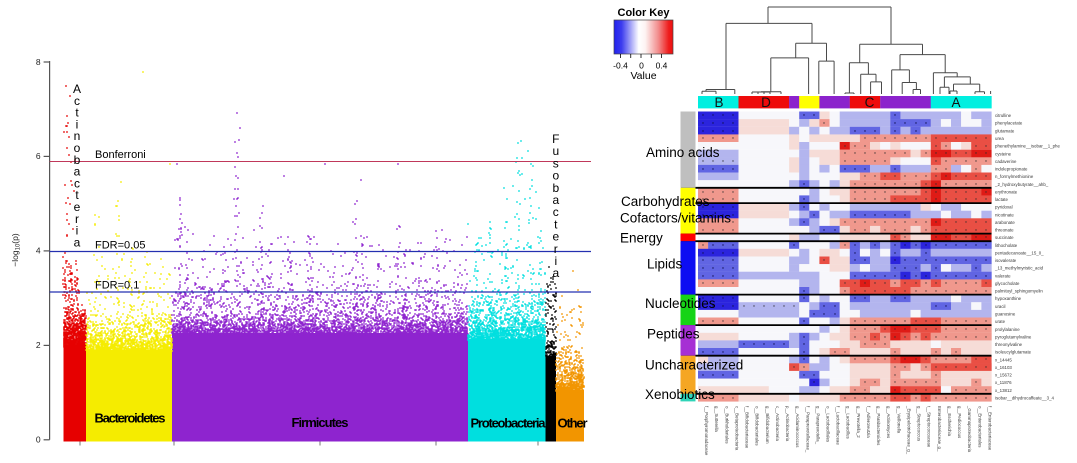 This screenshot has width=1077, height=463. What do you see at coordinates (1003, 382) in the screenshot?
I see `svg-text: x_11876` at bounding box center [1003, 382].